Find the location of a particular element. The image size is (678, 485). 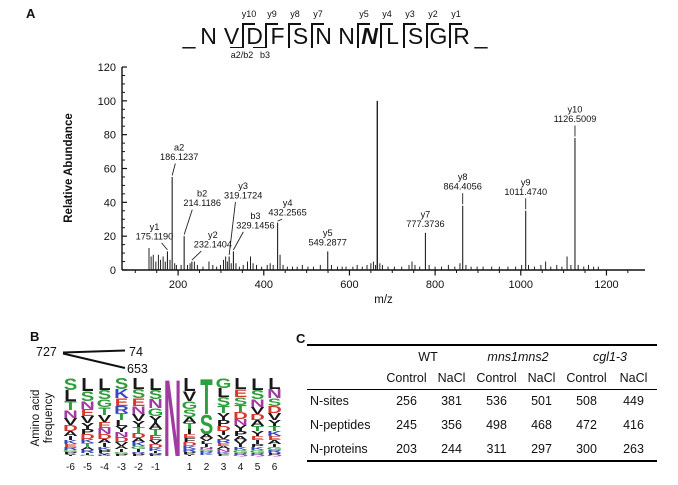

logo-position-label: 3 is located at coordinates (224, 467).